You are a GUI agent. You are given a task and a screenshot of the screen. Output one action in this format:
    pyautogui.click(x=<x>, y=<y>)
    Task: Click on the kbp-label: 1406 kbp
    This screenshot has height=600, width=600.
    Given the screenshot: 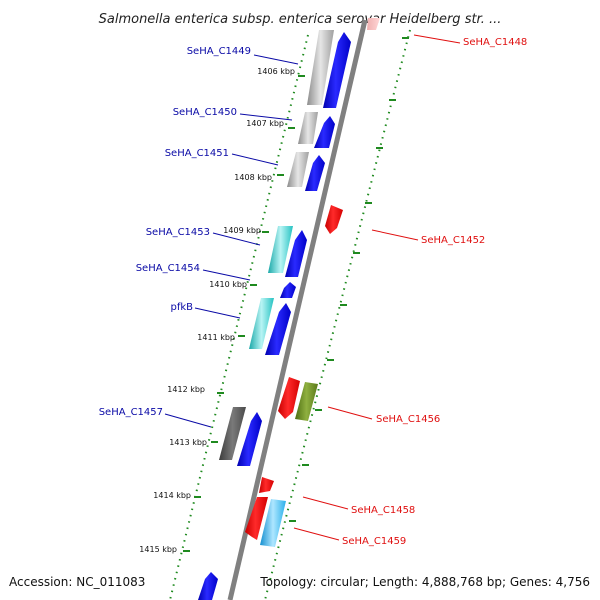 What is the action you would take?
    pyautogui.click(x=276, y=71)
    